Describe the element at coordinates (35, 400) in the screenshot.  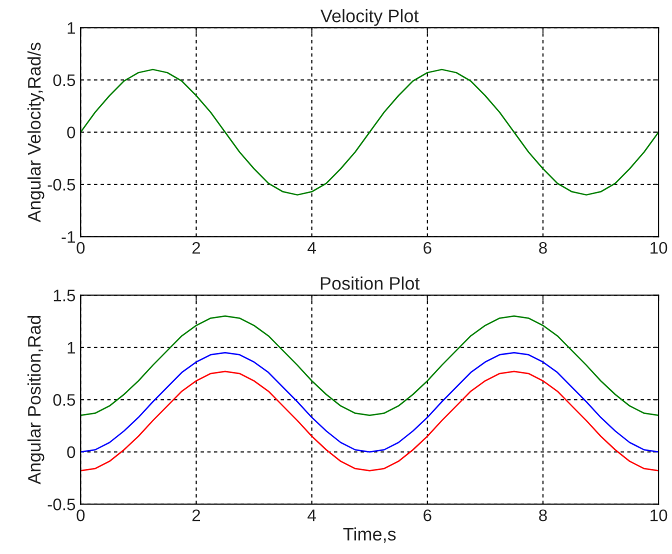
I see `y-axis-title: Angular Position,Rad` at that location.